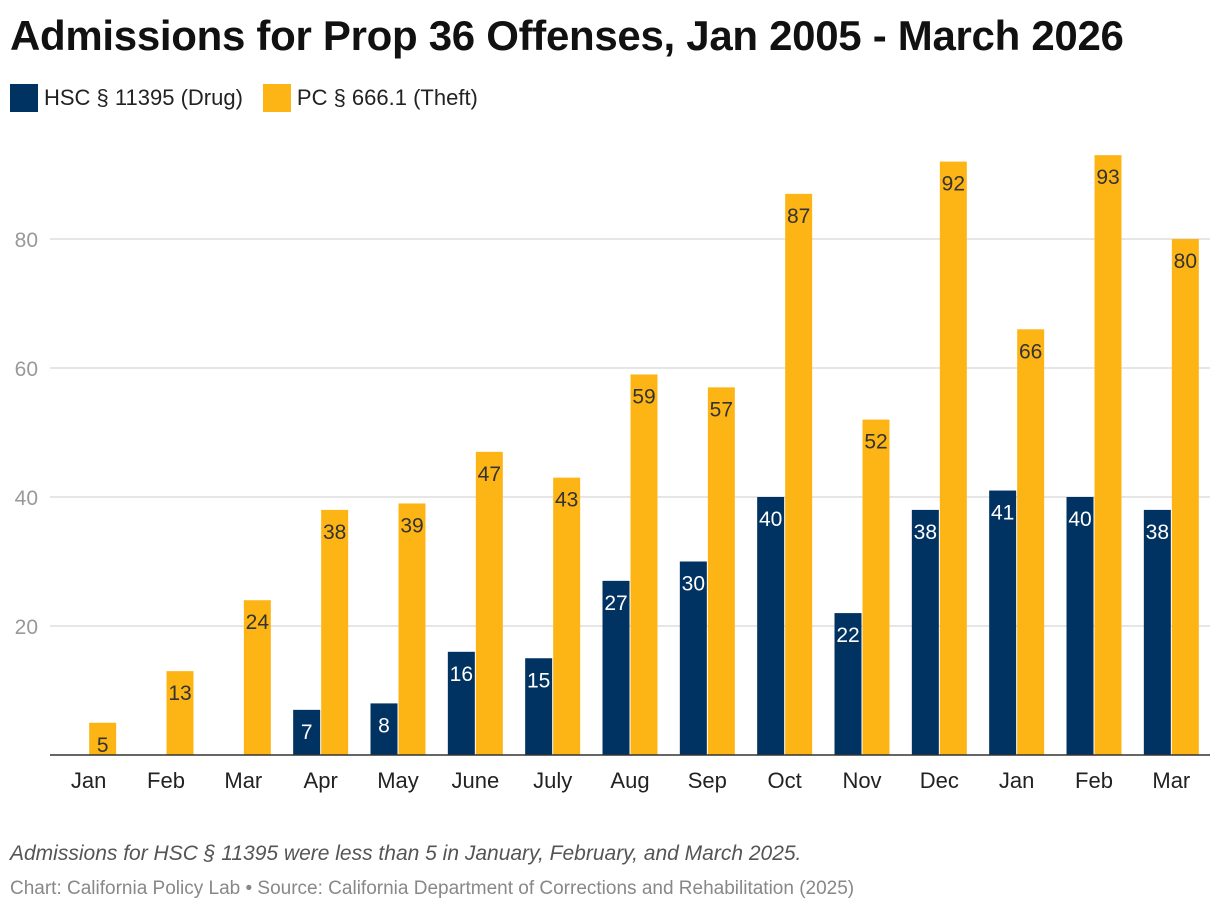 This screenshot has height=914, width=1220. I want to click on data-label-drug-6: 15, so click(538, 680).